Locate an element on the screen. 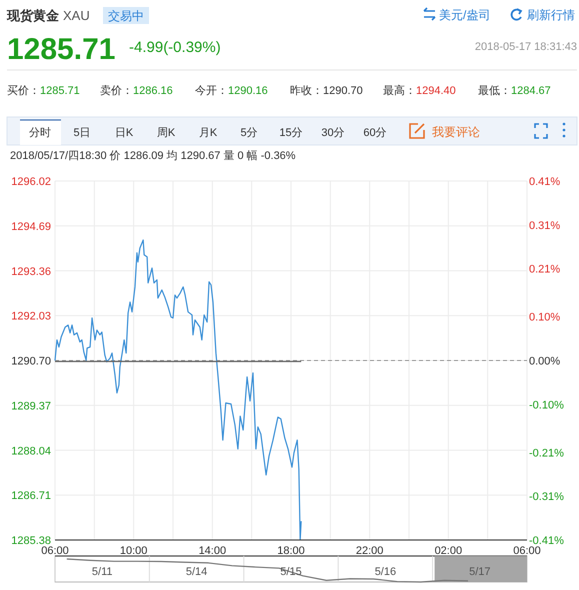 The height and width of the screenshot is (590, 579). x-tick-label: 18:00 is located at coordinates (291, 551).